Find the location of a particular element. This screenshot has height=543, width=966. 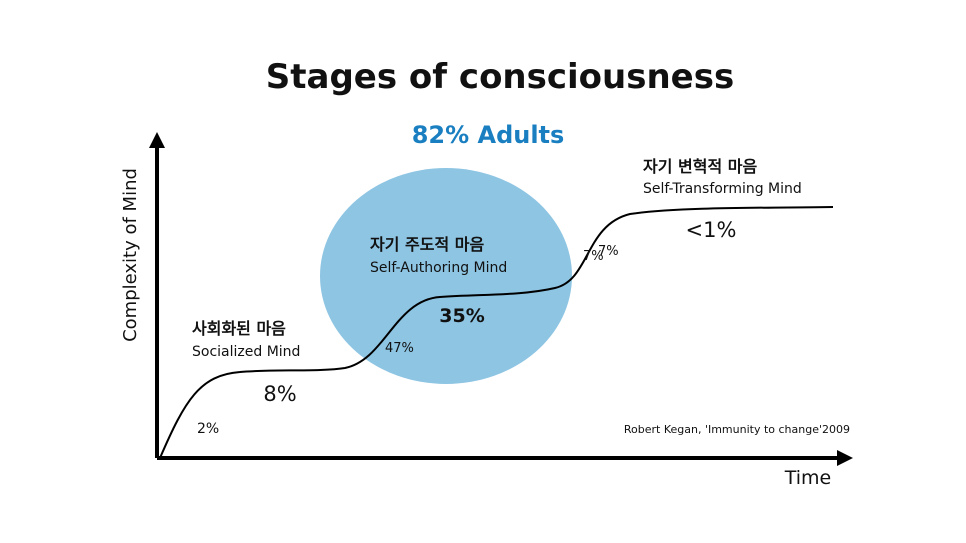

highlight: 82% Adults is located at coordinates (488, 135).